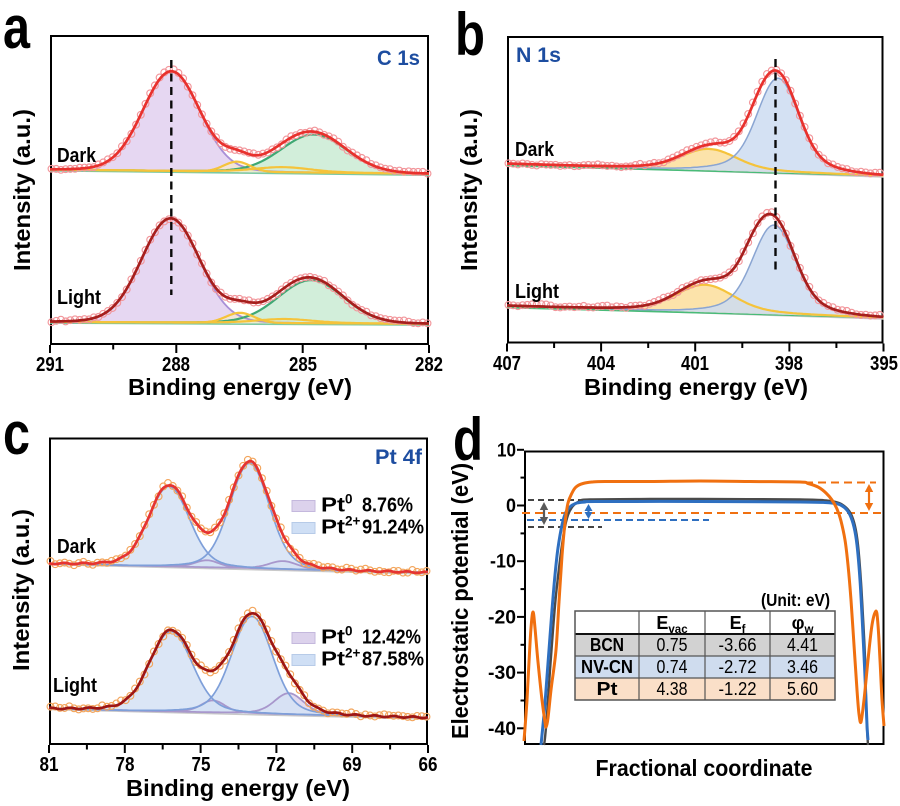  What do you see at coordinates (17, 30) in the screenshot?
I see `svg-text: a` at bounding box center [17, 30].